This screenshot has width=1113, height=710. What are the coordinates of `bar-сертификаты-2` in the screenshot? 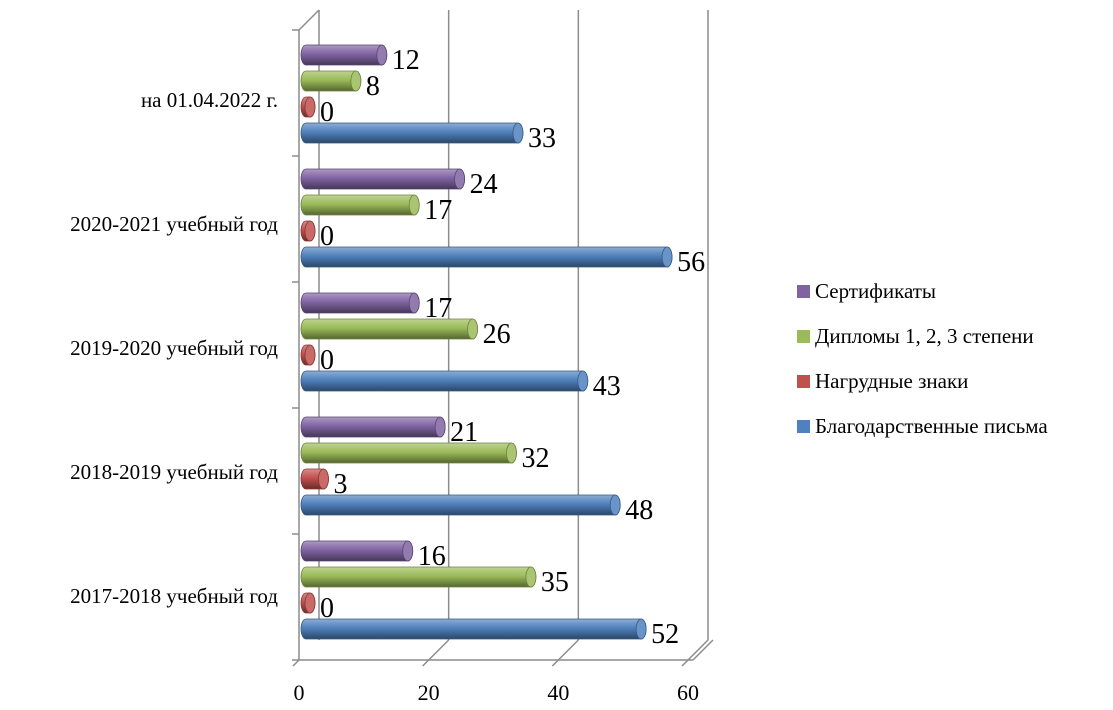 It's located at (383, 179).